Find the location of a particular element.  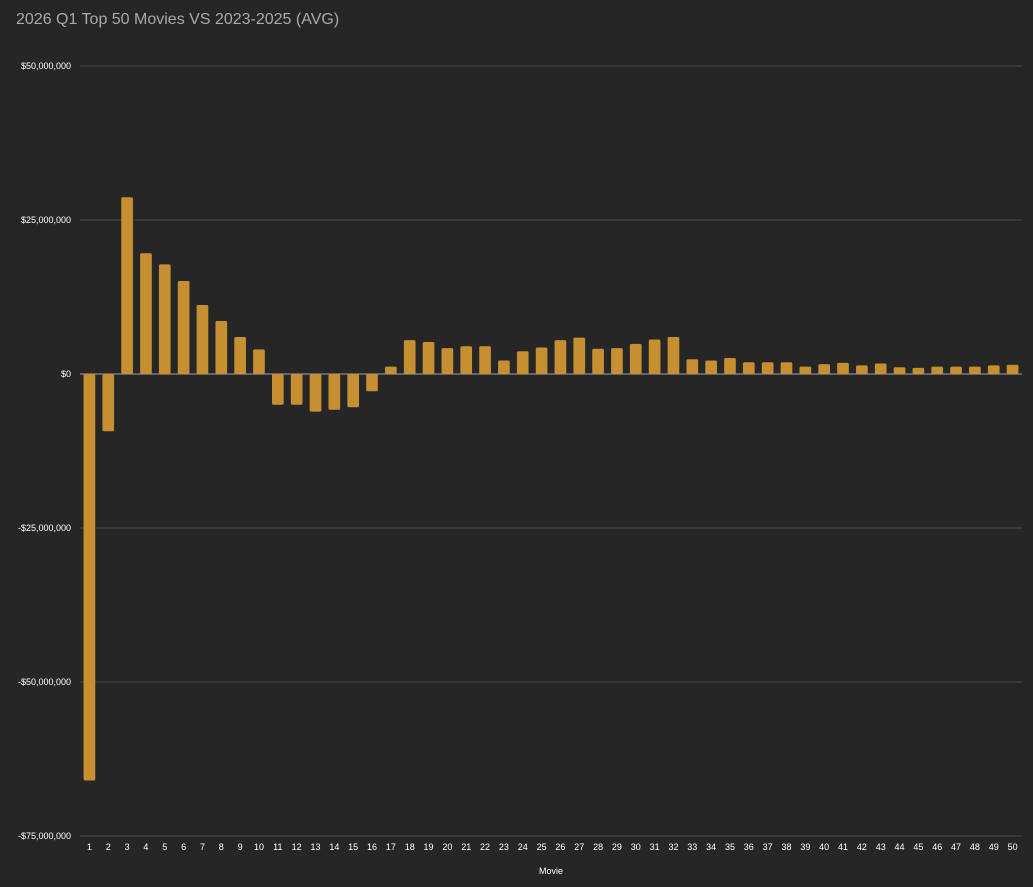

x-tick-label: 28 is located at coordinates (598, 847).